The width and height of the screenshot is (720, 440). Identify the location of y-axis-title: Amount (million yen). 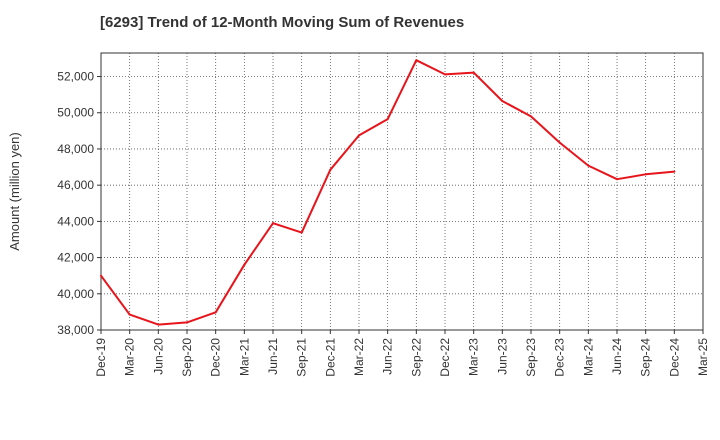
(14, 191).